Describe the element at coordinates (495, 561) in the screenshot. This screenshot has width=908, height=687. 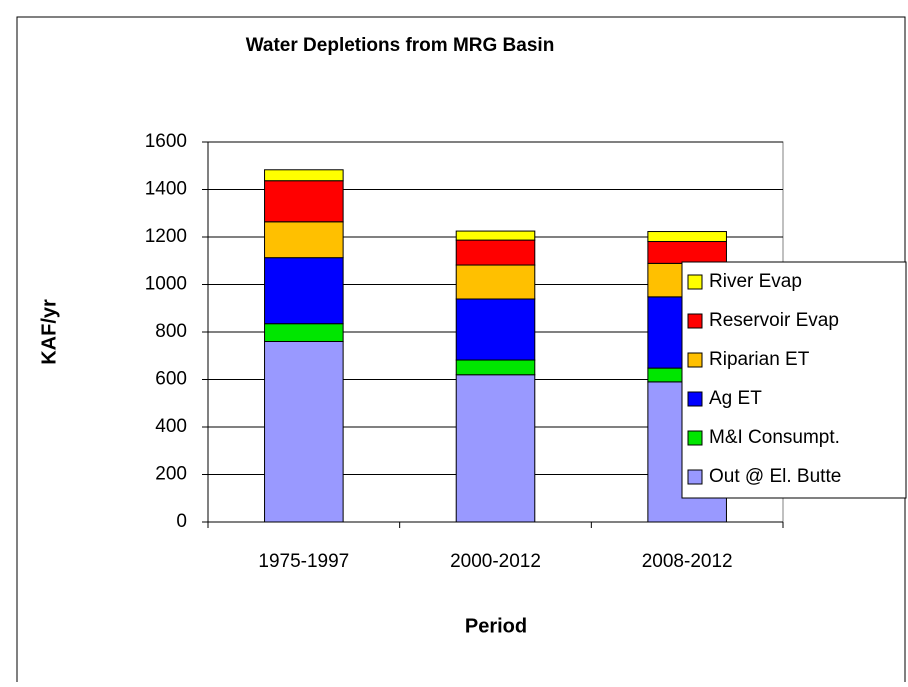
I see `x-tick-label: 2000-2012` at that location.